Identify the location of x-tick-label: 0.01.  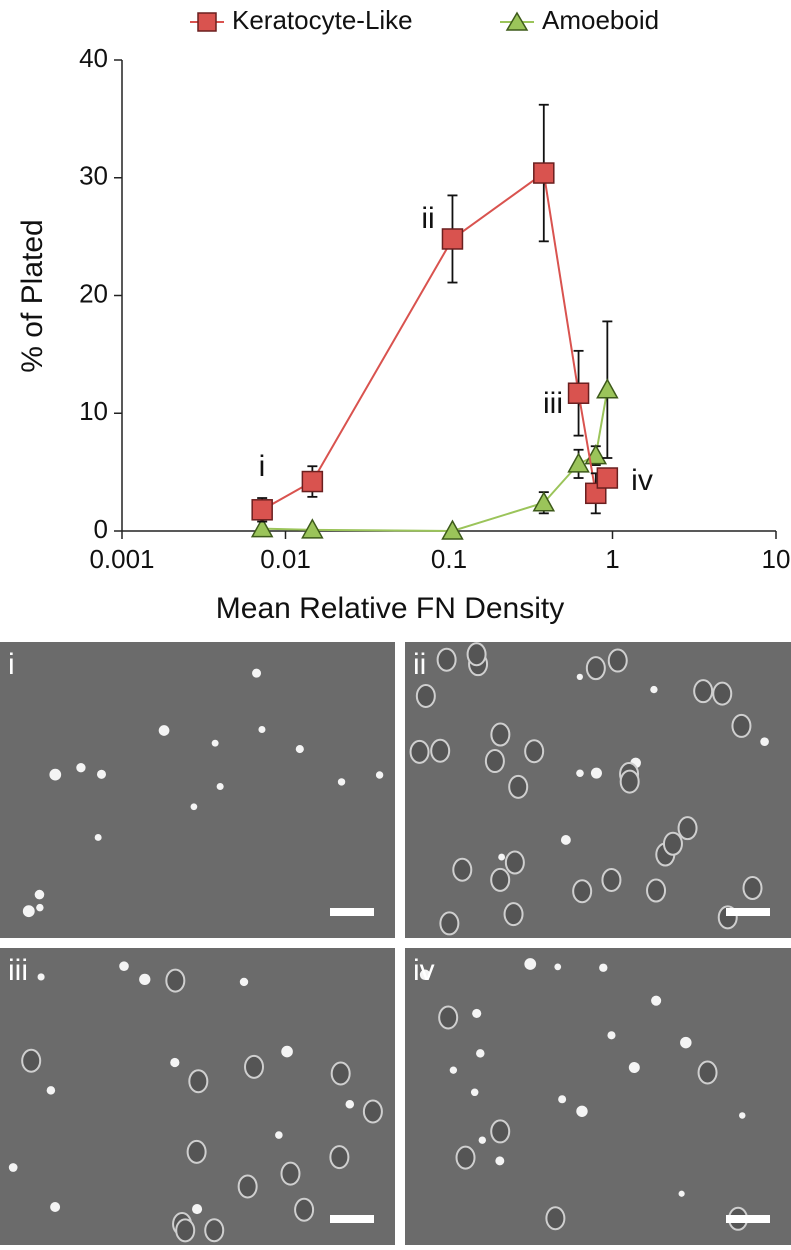
(285, 559).